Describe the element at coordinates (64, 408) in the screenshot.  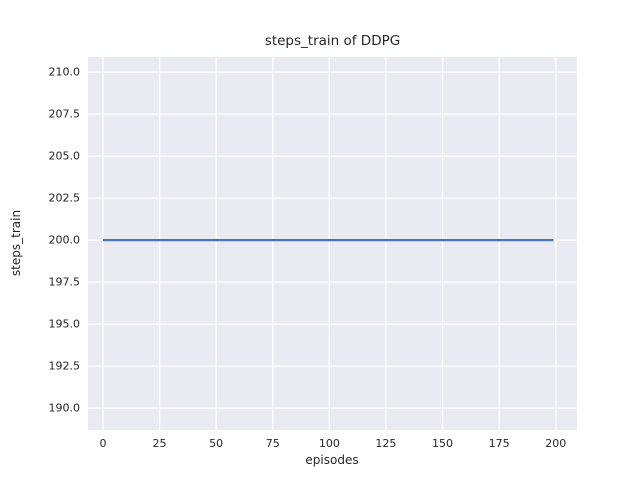
I see `y-tick-label: 190.0` at that location.